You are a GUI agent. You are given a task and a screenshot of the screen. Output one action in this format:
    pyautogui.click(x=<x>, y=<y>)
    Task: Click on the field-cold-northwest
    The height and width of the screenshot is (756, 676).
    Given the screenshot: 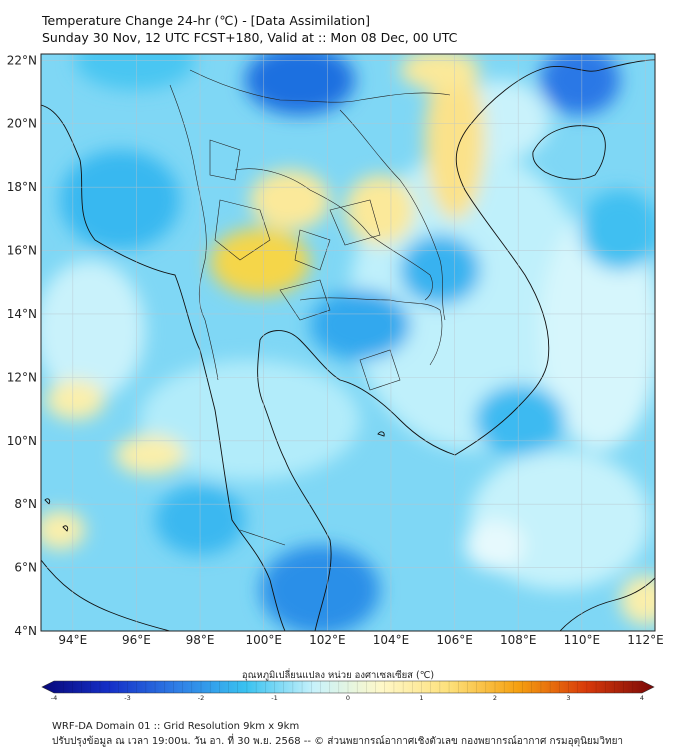 What is the action you would take?
    pyautogui.click(x=135, y=72)
    